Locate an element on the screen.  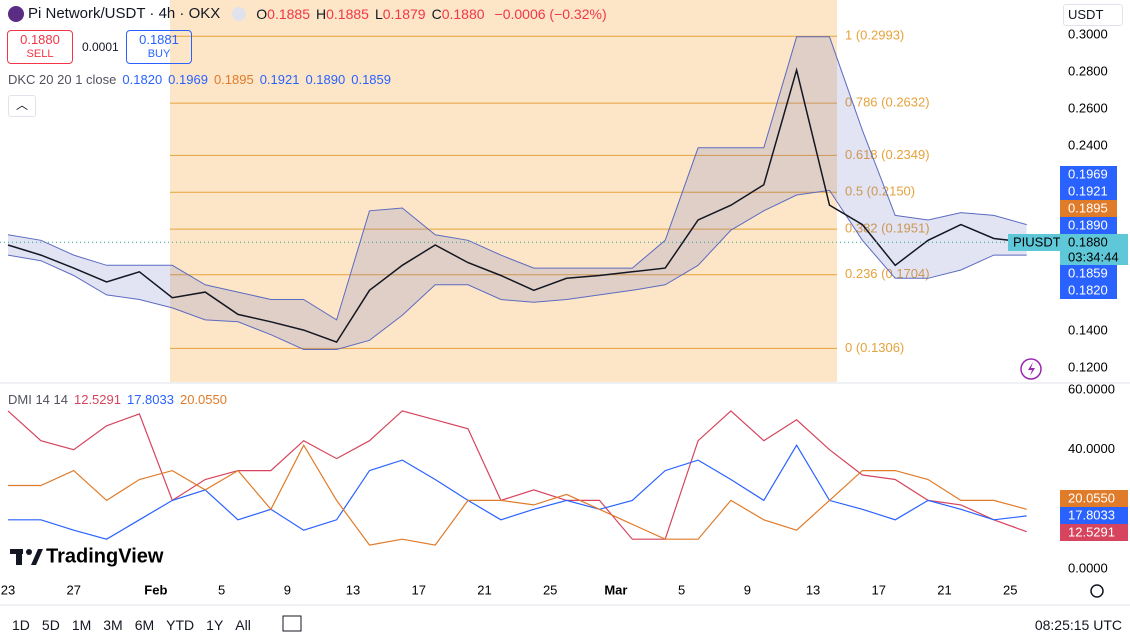
value-badge-label: 12.5291 is located at coordinates (1091, 531).